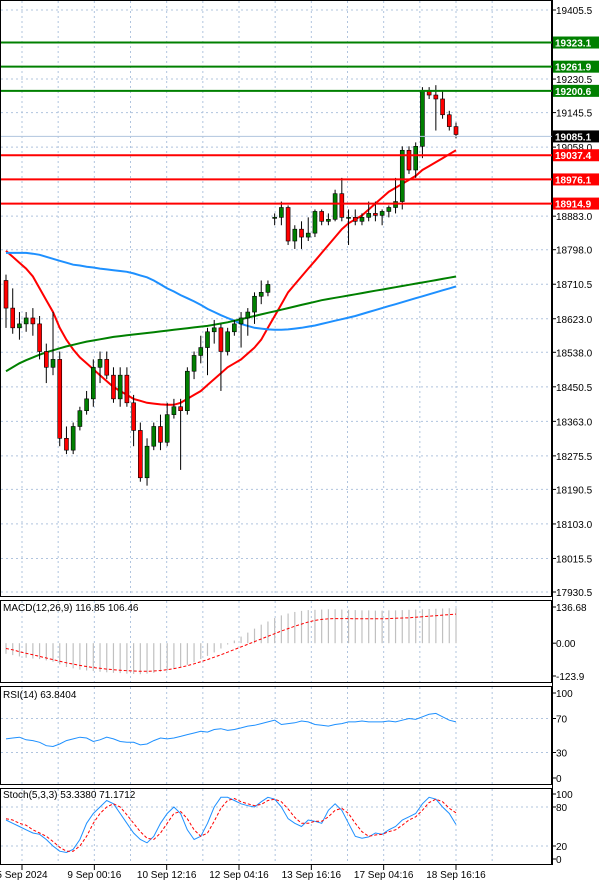 The height and width of the screenshot is (889, 600). I want to click on y-tick-label-main-10: 18363.0, so click(574, 422).